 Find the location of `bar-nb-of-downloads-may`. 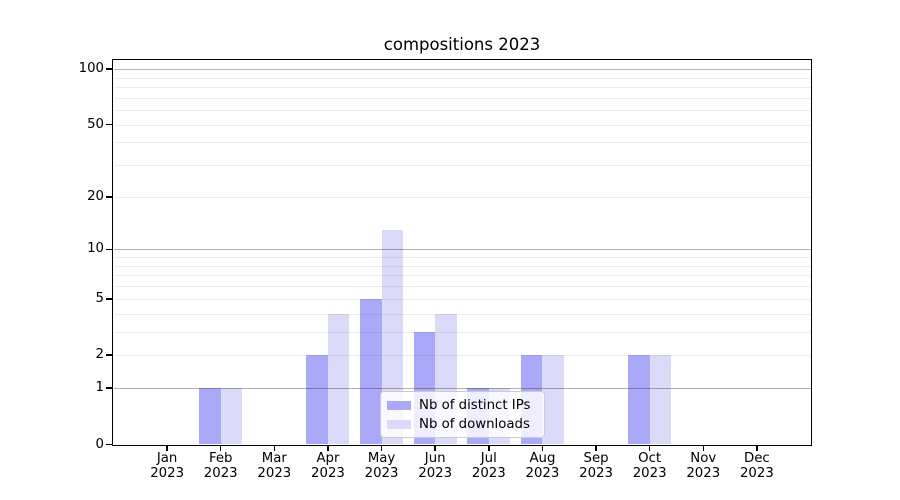

bar-nb-of-downloads-may is located at coordinates (392, 337).